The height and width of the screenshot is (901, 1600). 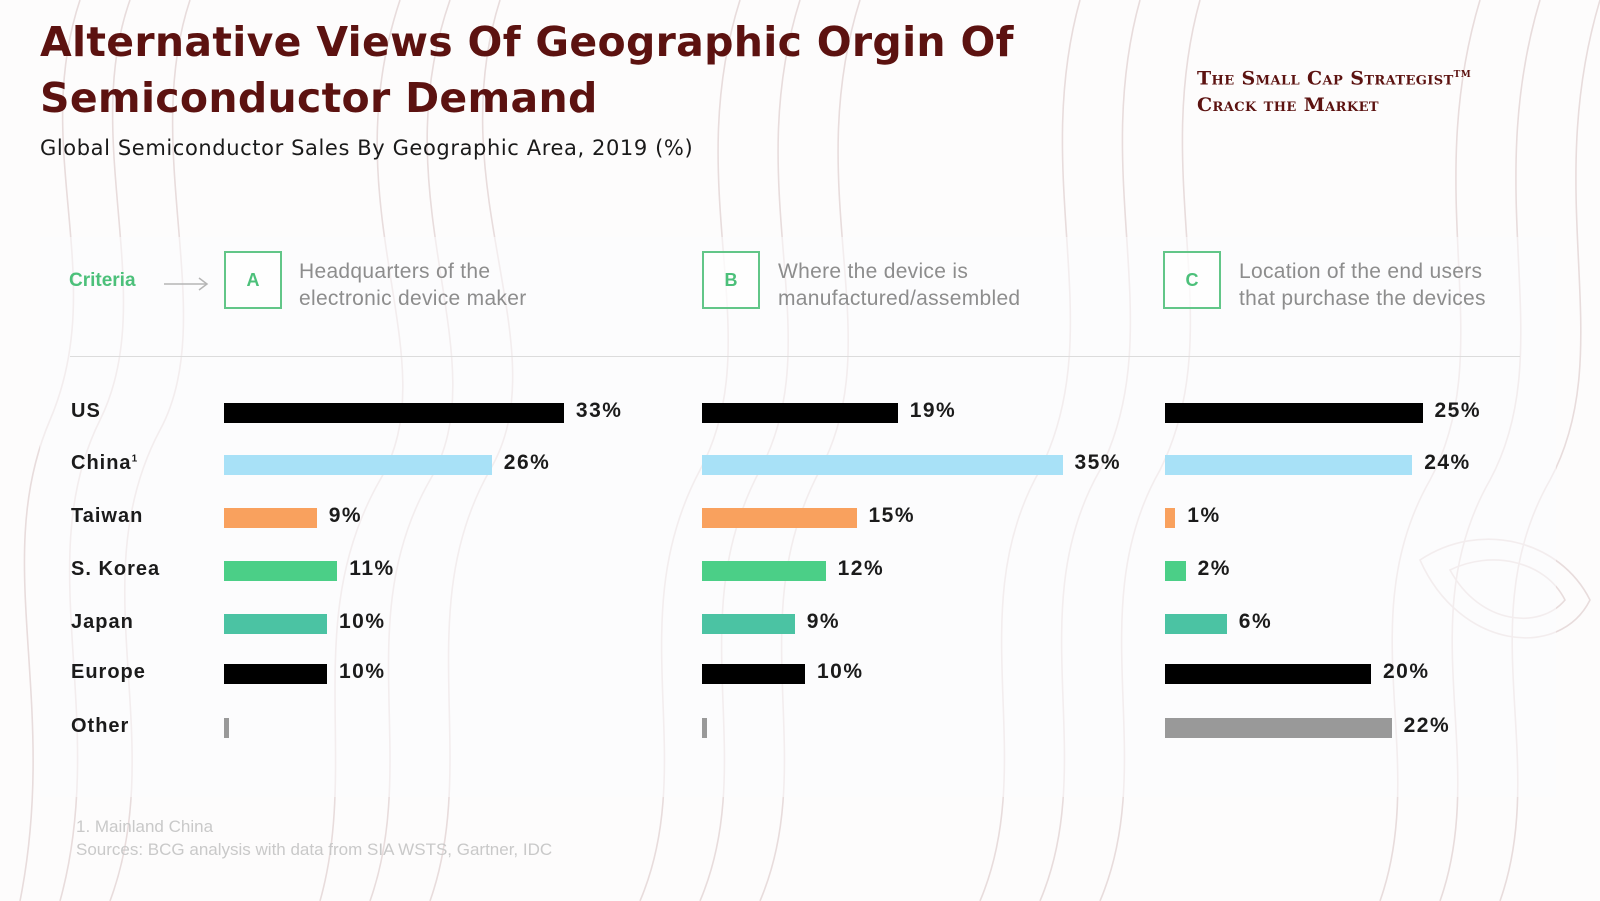 What do you see at coordinates (1447, 462) in the screenshot?
I see `value-label-c-china: 24%` at bounding box center [1447, 462].